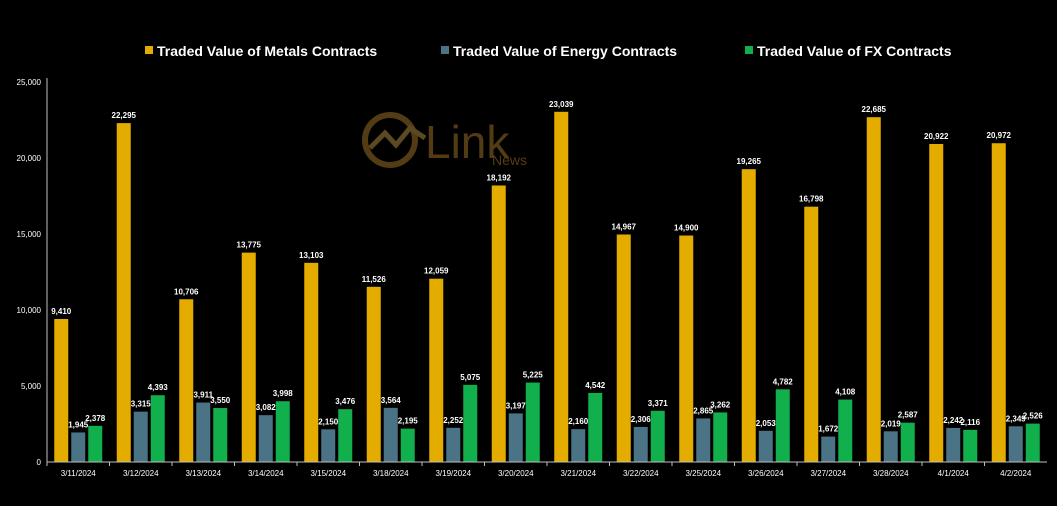 The width and height of the screenshot is (1057, 506). What do you see at coordinates (124, 115) in the screenshot?
I see `metals-value-label: 22,295` at bounding box center [124, 115].